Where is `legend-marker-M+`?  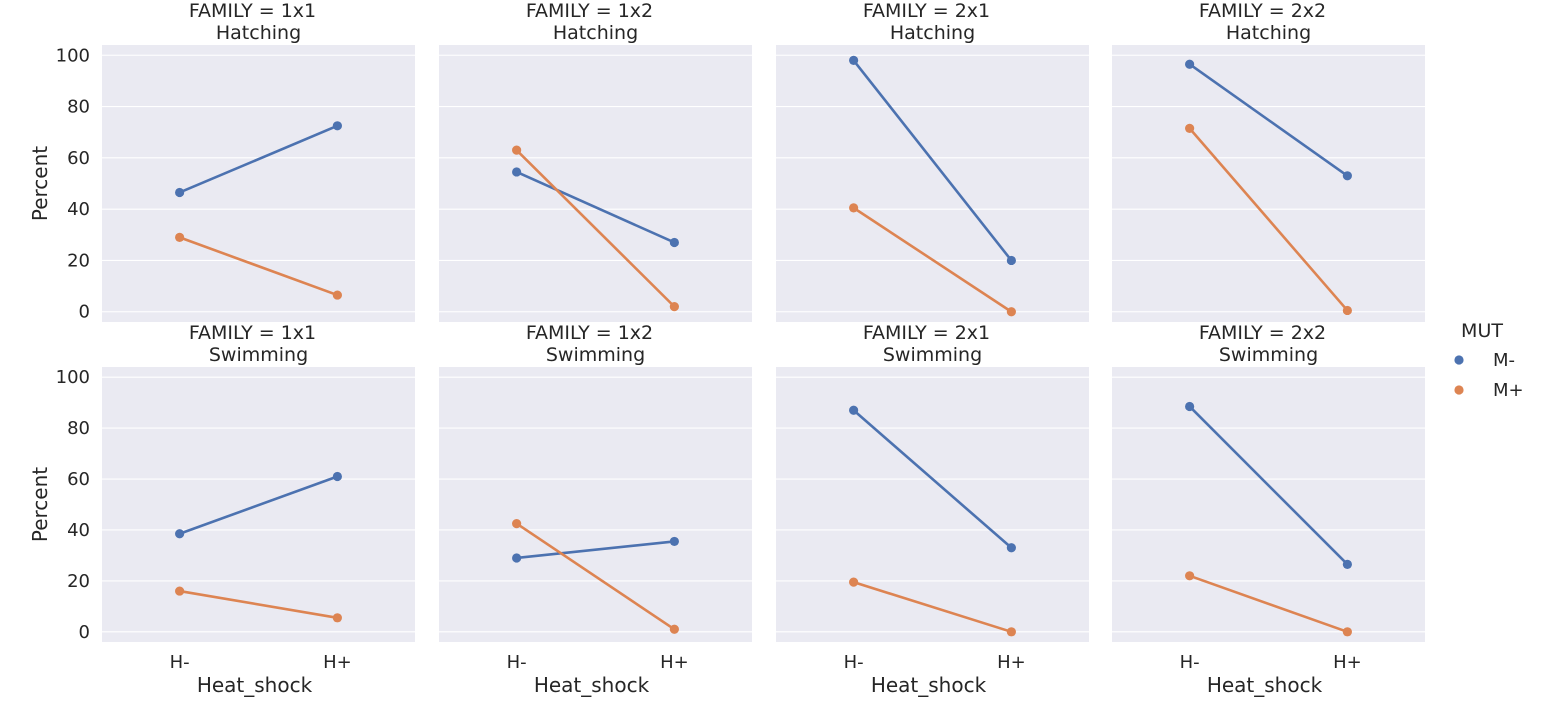 legend-marker-M+ is located at coordinates (1459, 390).